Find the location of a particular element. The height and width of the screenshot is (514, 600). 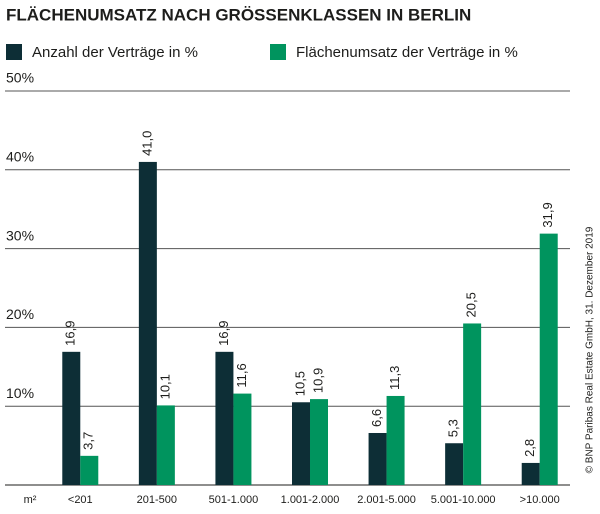

y-tick-label: 10% is located at coordinates (20, 393).